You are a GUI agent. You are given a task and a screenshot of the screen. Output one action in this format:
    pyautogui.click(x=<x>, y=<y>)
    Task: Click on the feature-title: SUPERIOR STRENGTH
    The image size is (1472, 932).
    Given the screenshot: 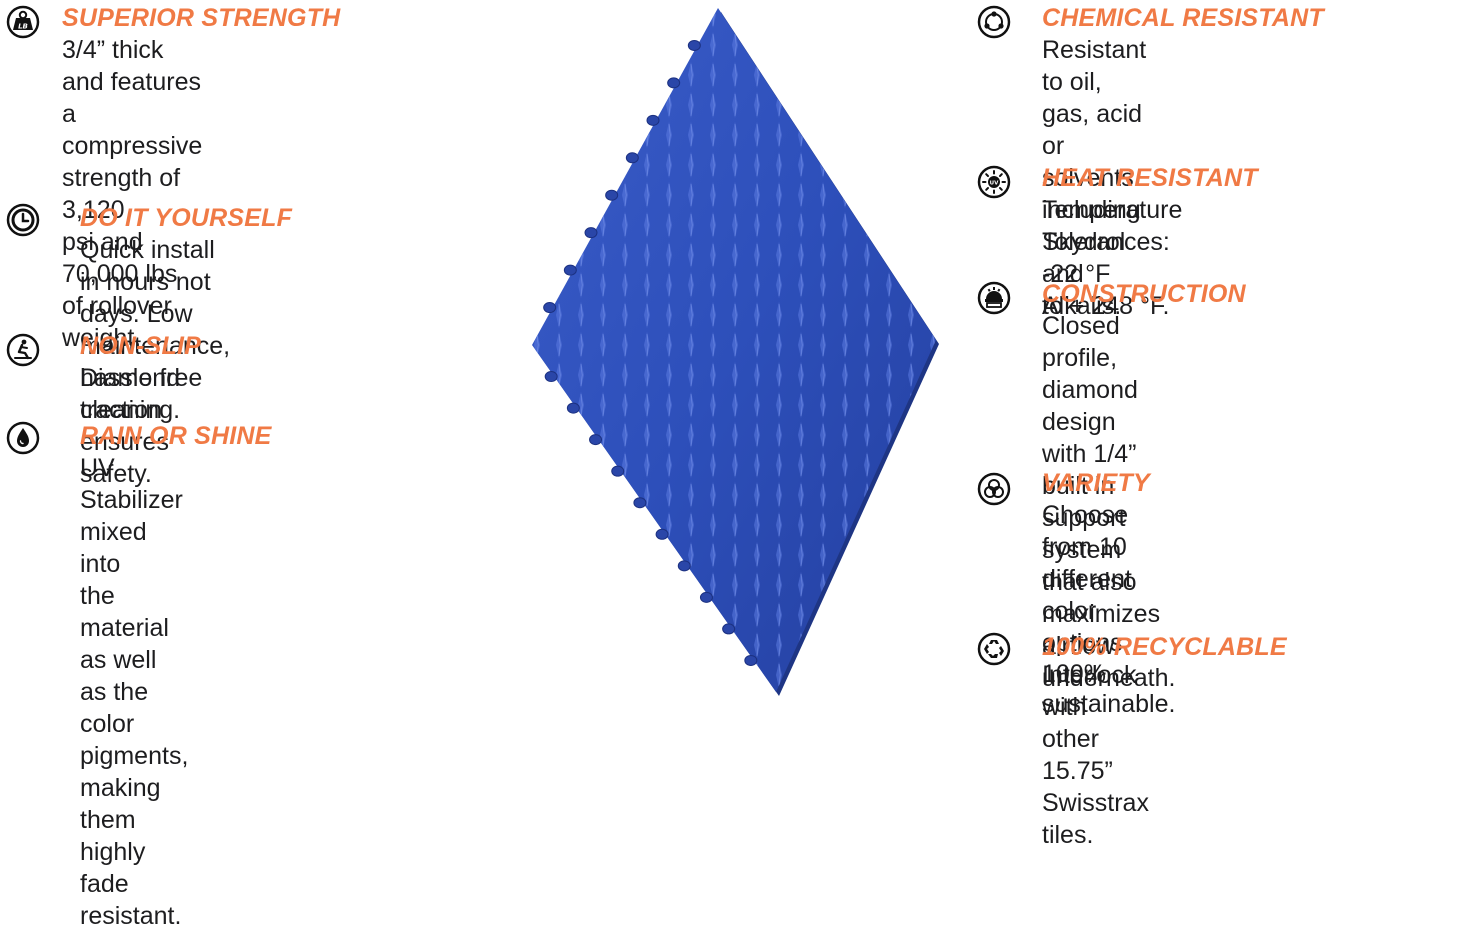 What is the action you would take?
    pyautogui.click(x=201, y=18)
    